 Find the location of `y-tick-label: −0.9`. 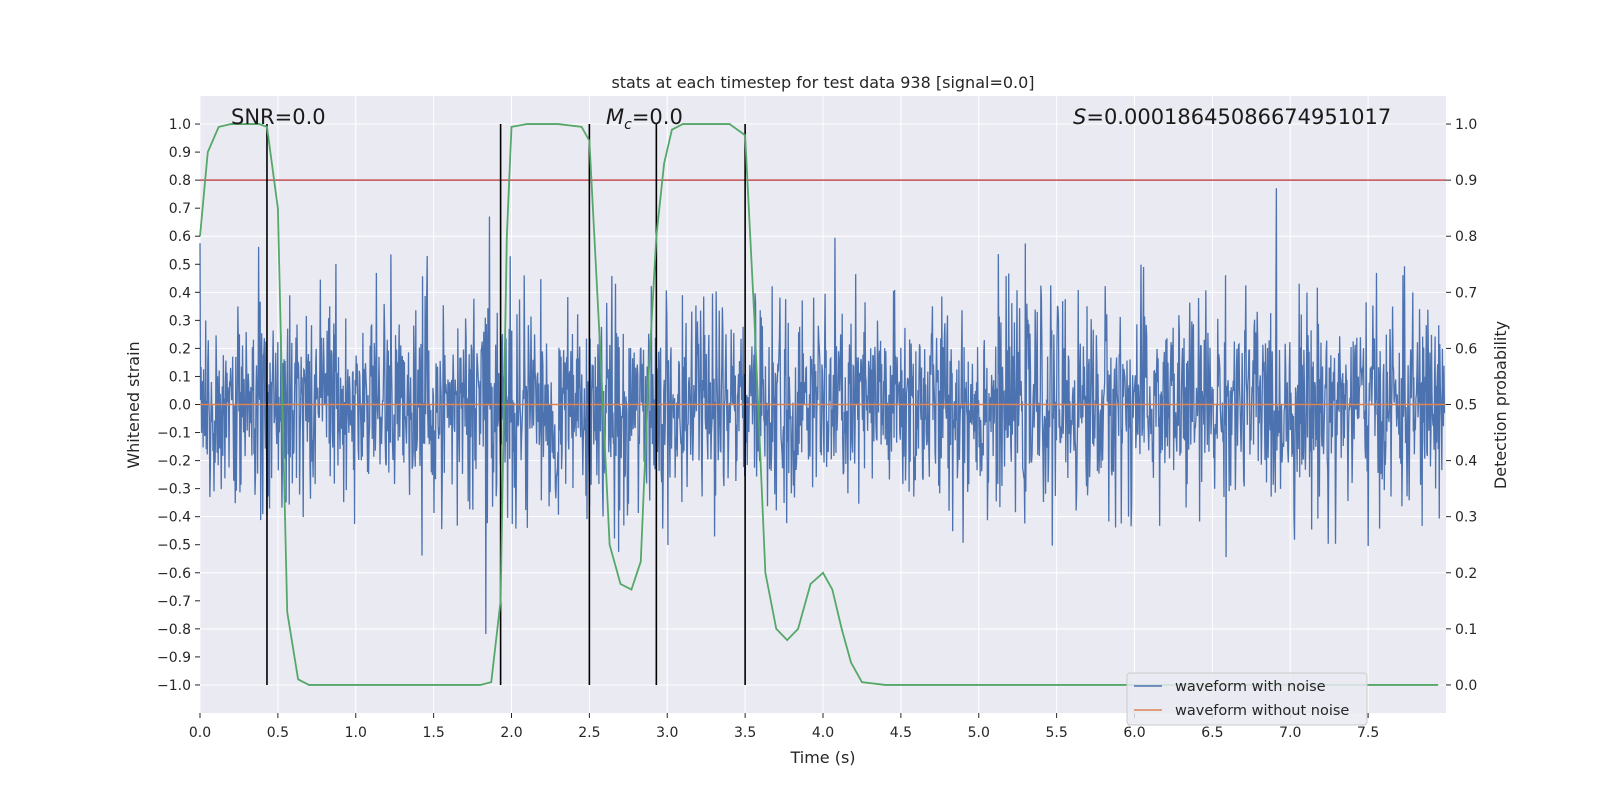

y-tick-label: −0.9 is located at coordinates (174, 658).